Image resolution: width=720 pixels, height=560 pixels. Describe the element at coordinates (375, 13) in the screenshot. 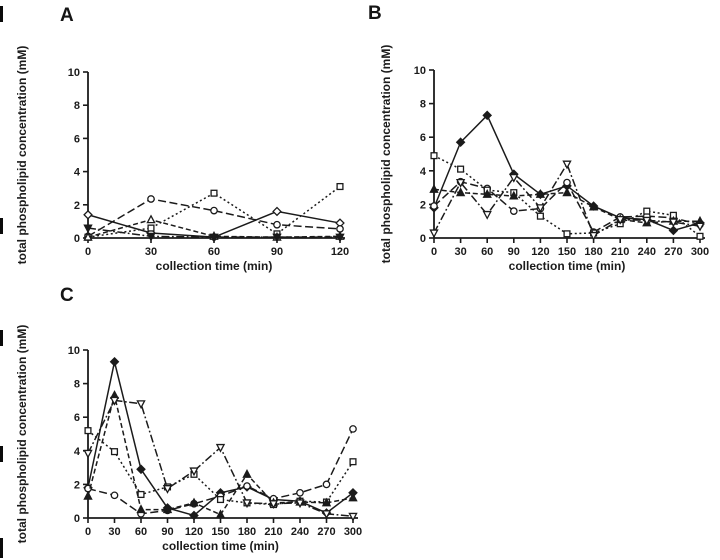

I see `panel-b-label: B` at that location.